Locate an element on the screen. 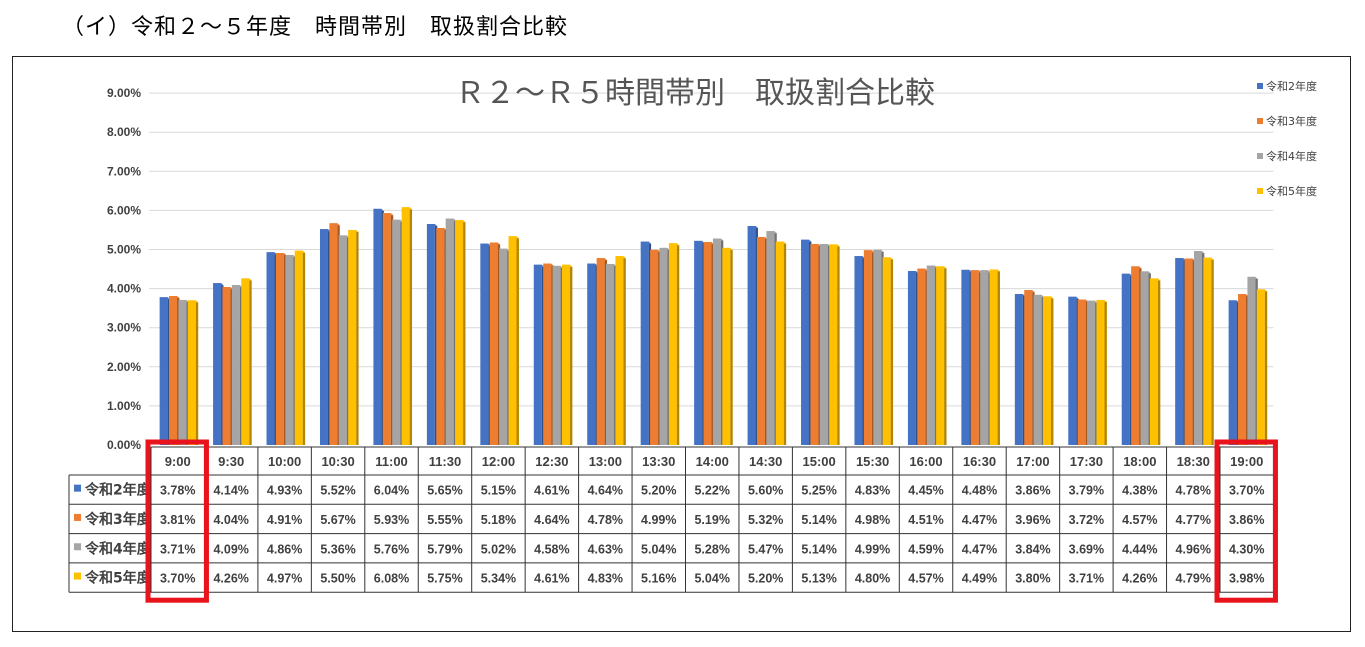 Image resolution: width=1365 pixels, height=647 pixels. table-value: 4.91% is located at coordinates (284, 520).